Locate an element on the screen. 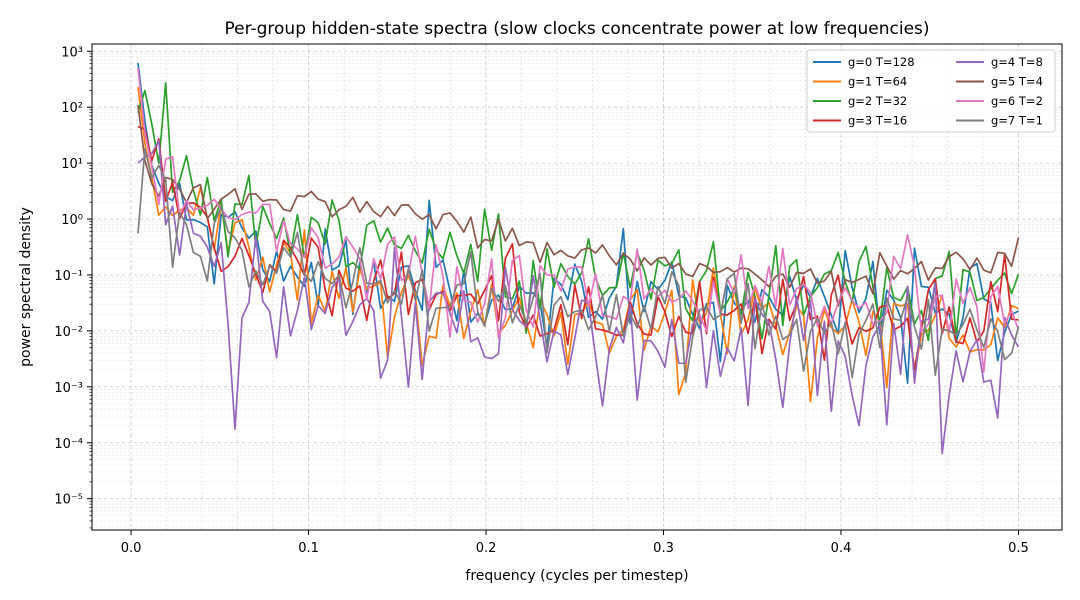 The image size is (1080, 600). y-tick-label: 10⁻⁴ is located at coordinates (68, 444).